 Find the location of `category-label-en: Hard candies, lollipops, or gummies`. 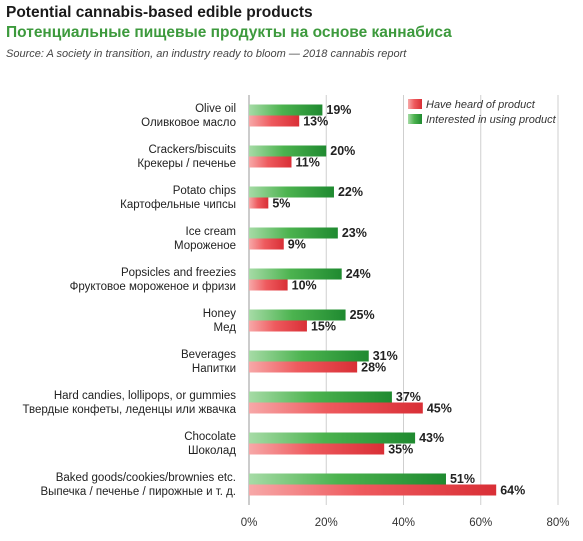

category-label-en: Hard candies, lollipops, or gummies is located at coordinates (145, 396).